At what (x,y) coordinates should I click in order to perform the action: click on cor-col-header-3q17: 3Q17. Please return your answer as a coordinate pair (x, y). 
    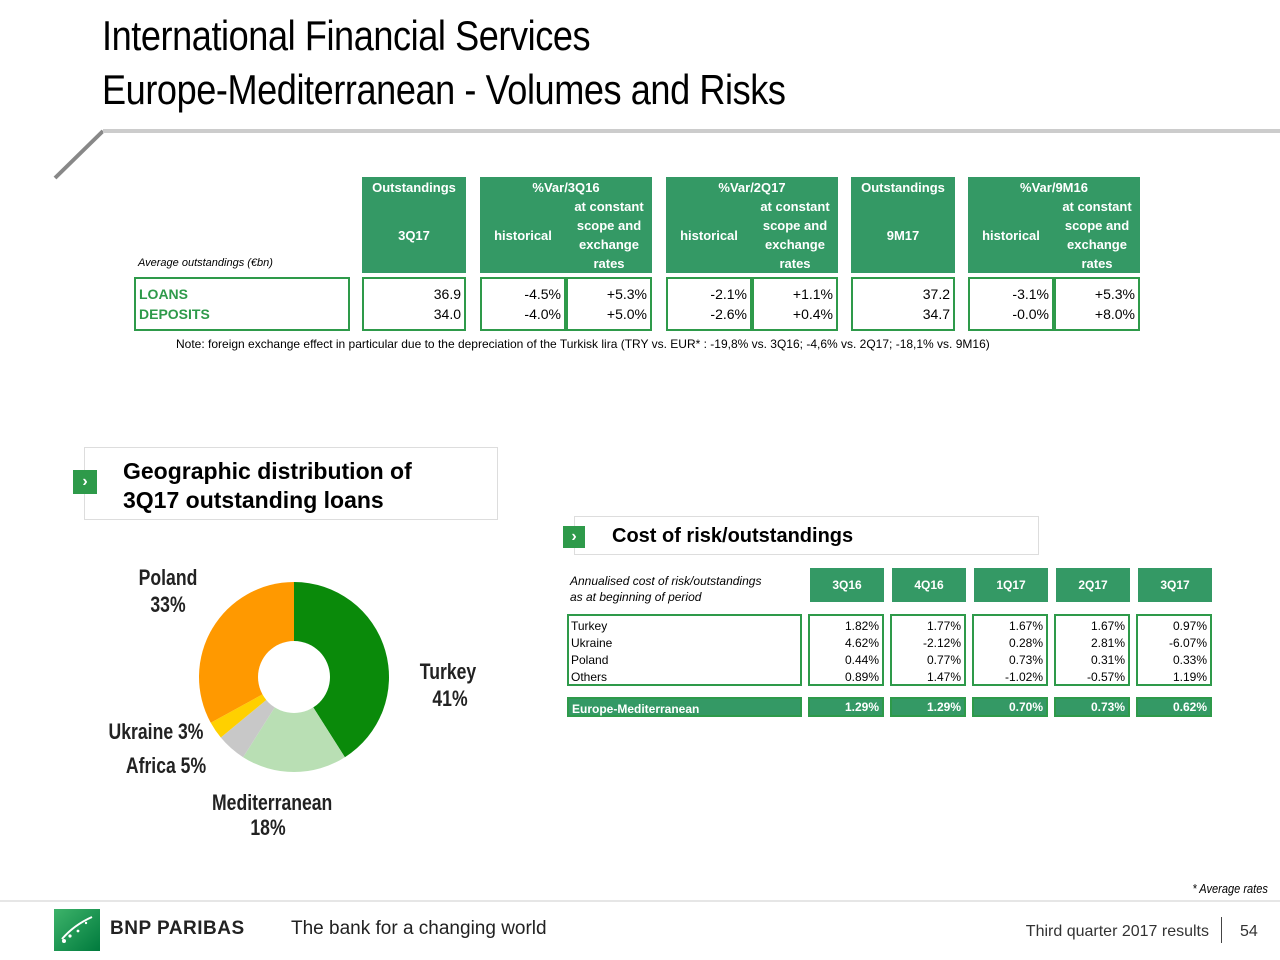
    Looking at the image, I should click on (1175, 585).